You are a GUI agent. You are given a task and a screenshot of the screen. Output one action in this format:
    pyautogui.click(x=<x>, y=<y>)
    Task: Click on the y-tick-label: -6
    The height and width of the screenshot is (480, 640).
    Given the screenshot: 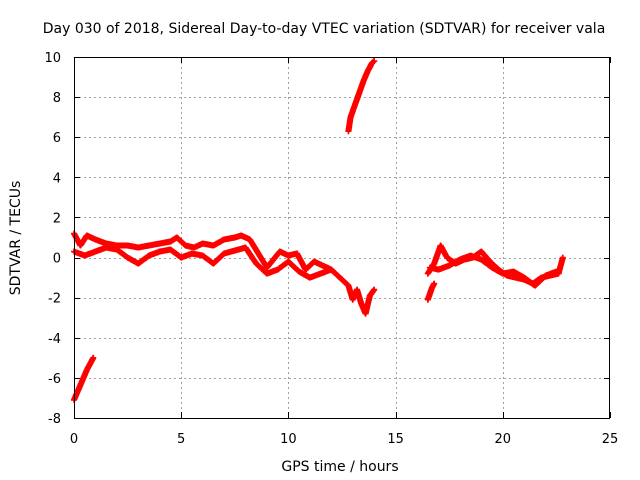 What is the action you would take?
    pyautogui.click(x=54, y=379)
    